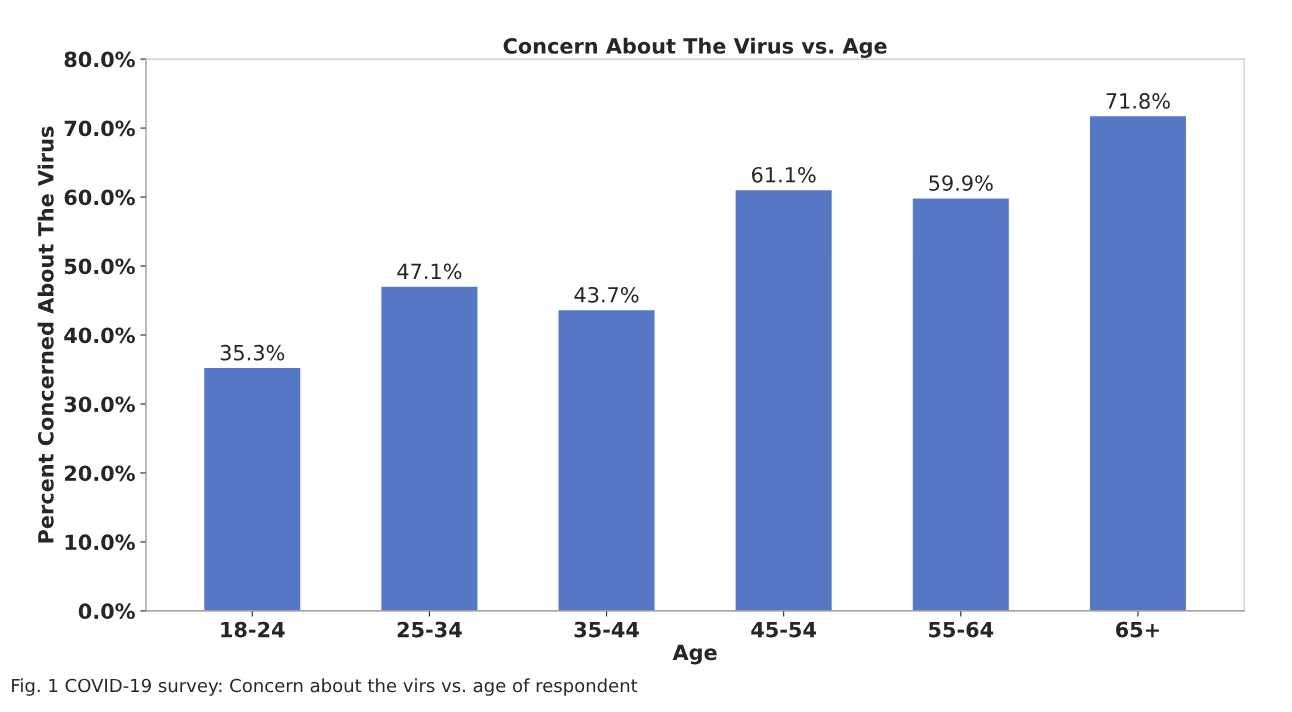  I want to click on y-tick-label: 50.0%, so click(99, 266).